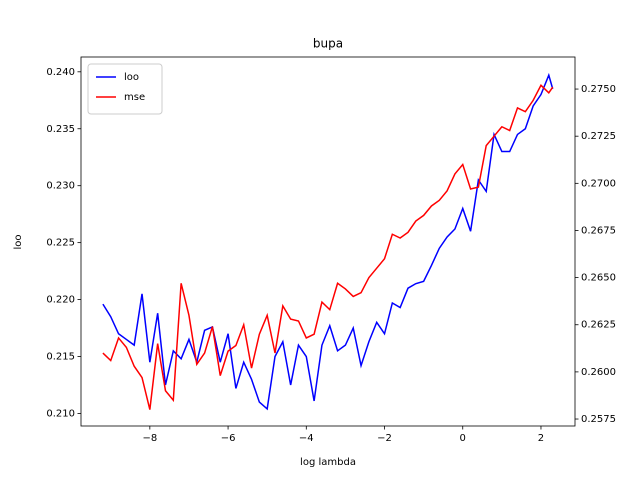  I want to click on y-tick-label: 0.235, so click(60, 129).